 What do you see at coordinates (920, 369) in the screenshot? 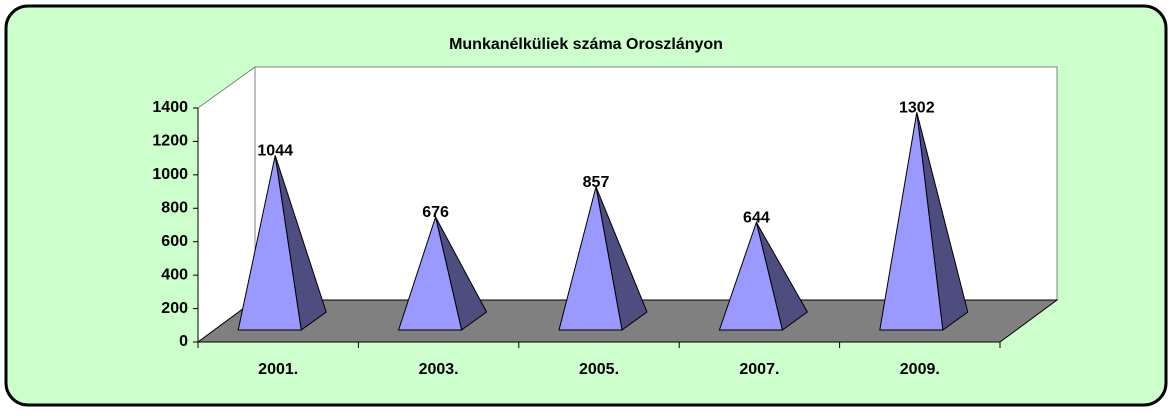
I see `x-tick-label: 2009.` at bounding box center [920, 369].